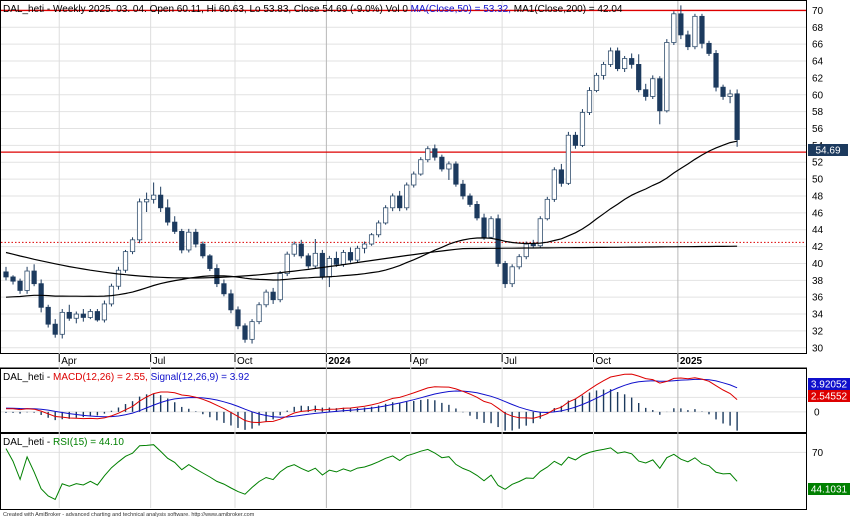 Image resolution: width=850 pixels, height=521 pixels. Describe the element at coordinates (371, 262) in the screenshot. I see `ma200-line` at that location.